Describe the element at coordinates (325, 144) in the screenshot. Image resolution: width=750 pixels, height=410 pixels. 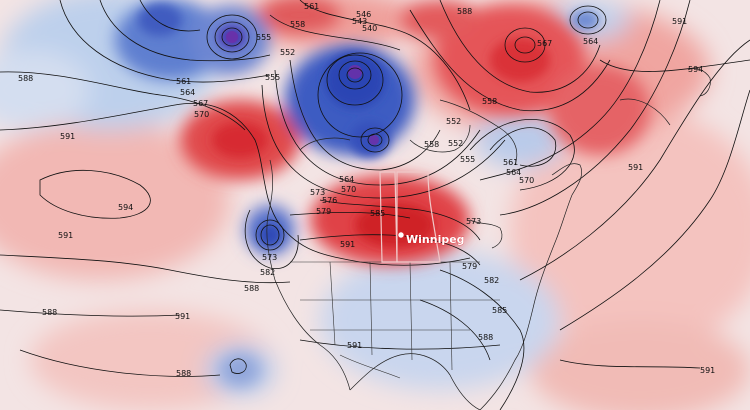
I see `arctic-coast` at that location.